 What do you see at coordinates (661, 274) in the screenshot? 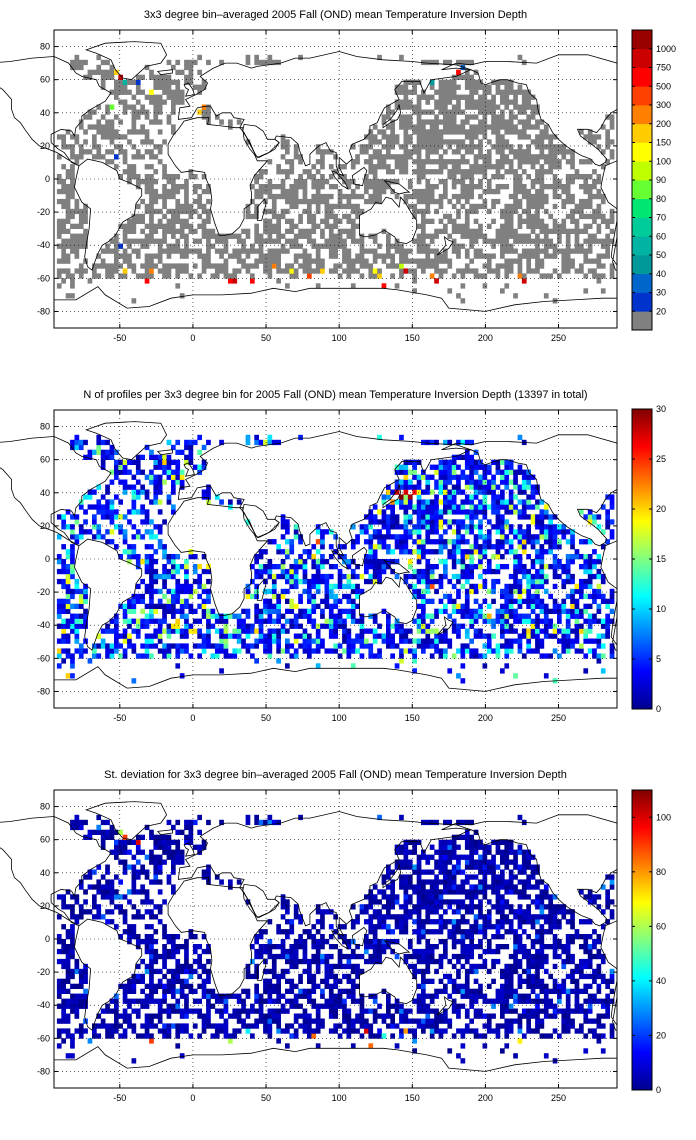
I see `colorbar-label: 40` at bounding box center [661, 274].